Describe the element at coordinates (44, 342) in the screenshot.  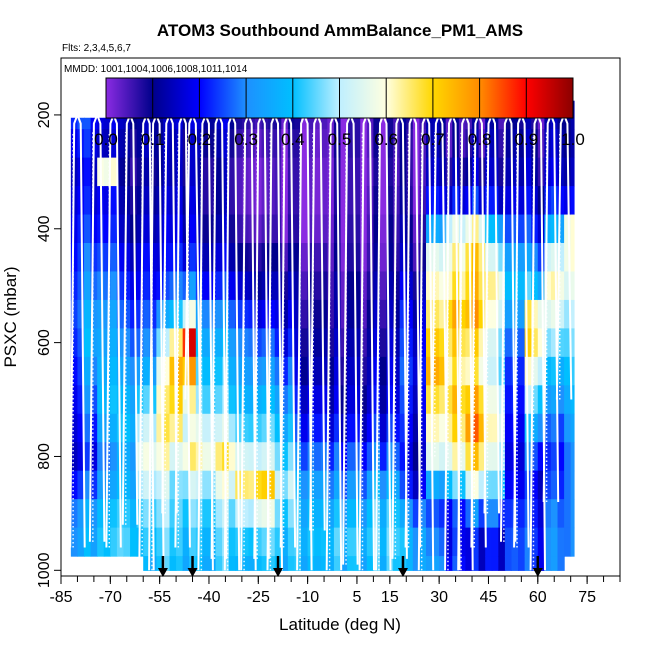
I see `y-tick-label: 600` at that location.